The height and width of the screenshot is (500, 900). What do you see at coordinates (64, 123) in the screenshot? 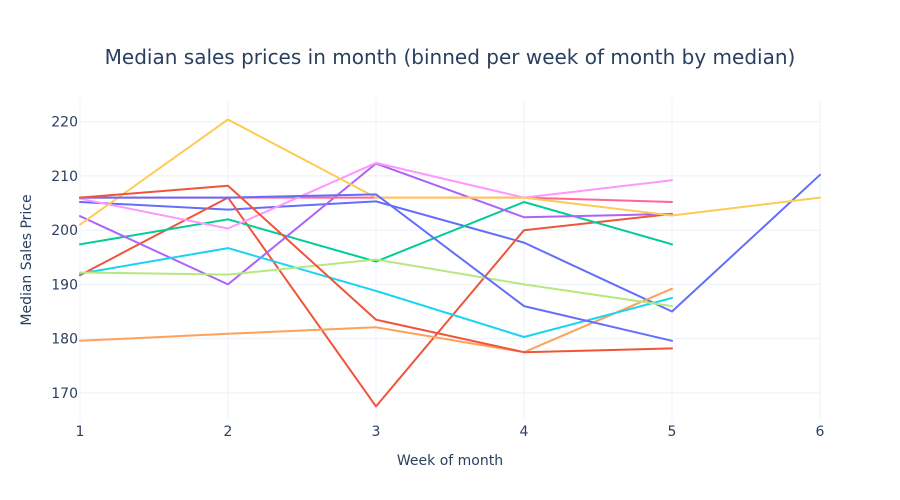
I see `y-tick-label: 220` at bounding box center [64, 123].